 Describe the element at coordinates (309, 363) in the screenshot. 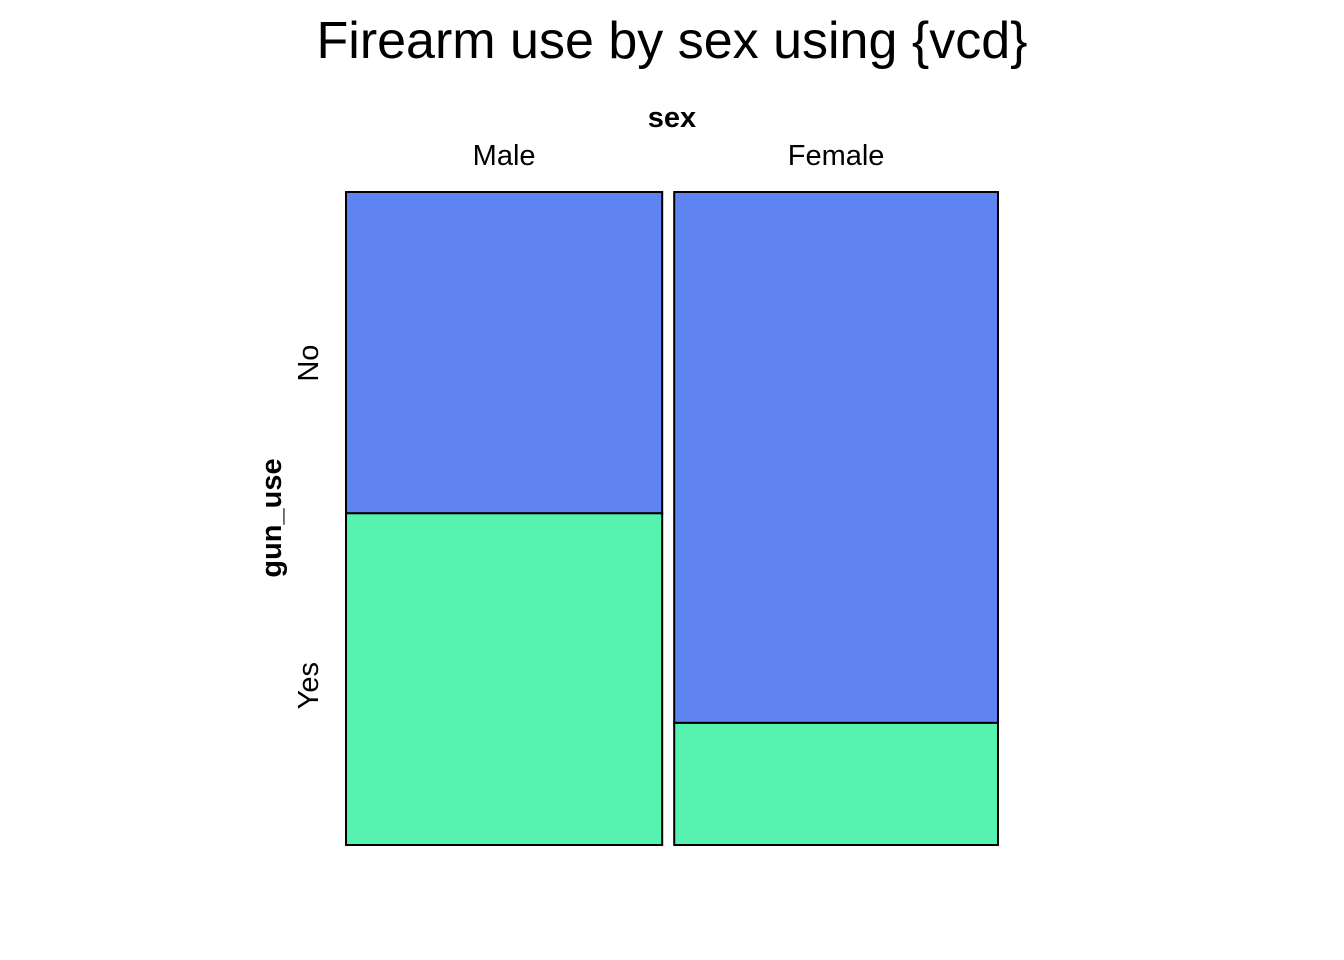

I see `row-label-no: No` at that location.